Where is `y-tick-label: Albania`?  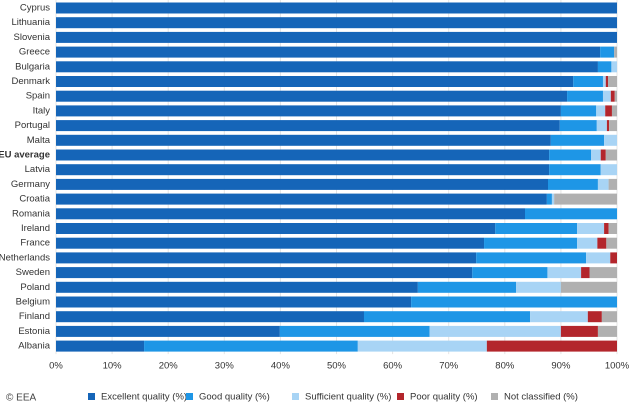
y-tick-label: Albania is located at coordinates (34, 346).